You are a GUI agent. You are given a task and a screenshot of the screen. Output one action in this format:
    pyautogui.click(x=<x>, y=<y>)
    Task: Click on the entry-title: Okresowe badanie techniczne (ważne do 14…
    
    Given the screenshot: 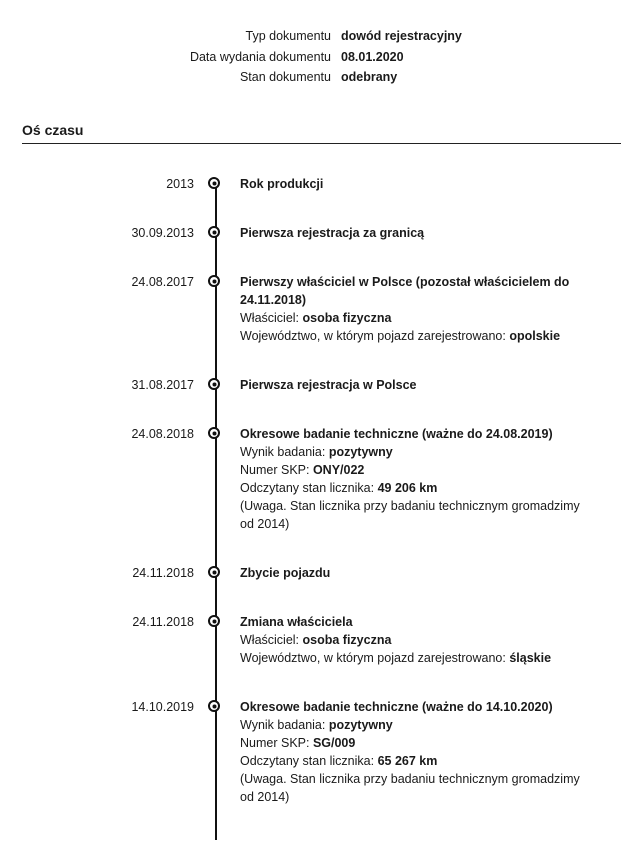 What is the action you would take?
    pyautogui.click(x=396, y=707)
    